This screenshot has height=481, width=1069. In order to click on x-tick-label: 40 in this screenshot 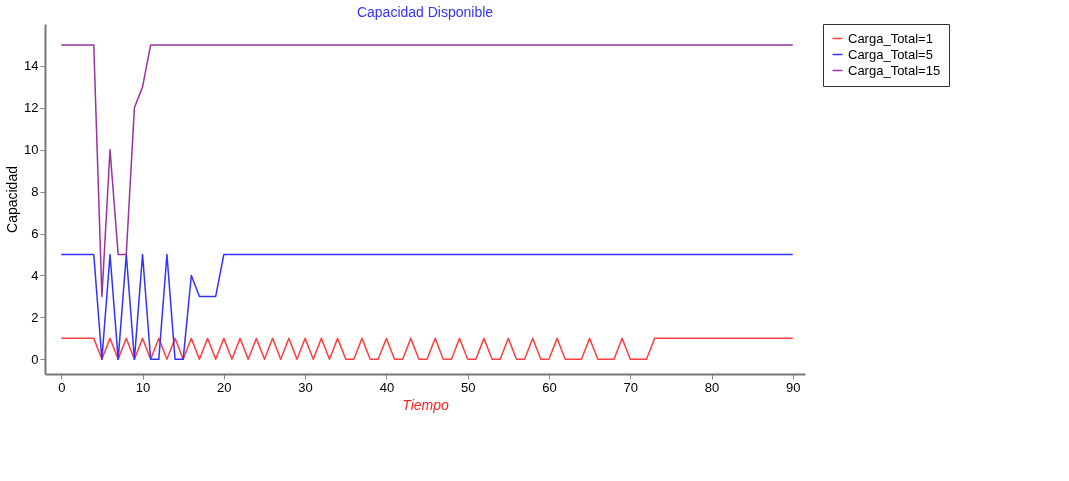, I will do `click(387, 387)`.